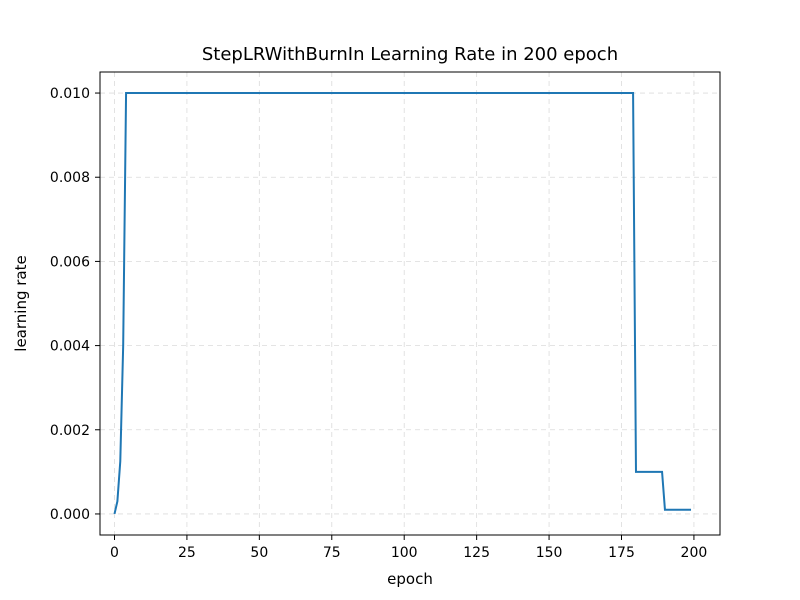 The image size is (800, 600). I want to click on y-tick-label: 0.004, so click(70, 347).